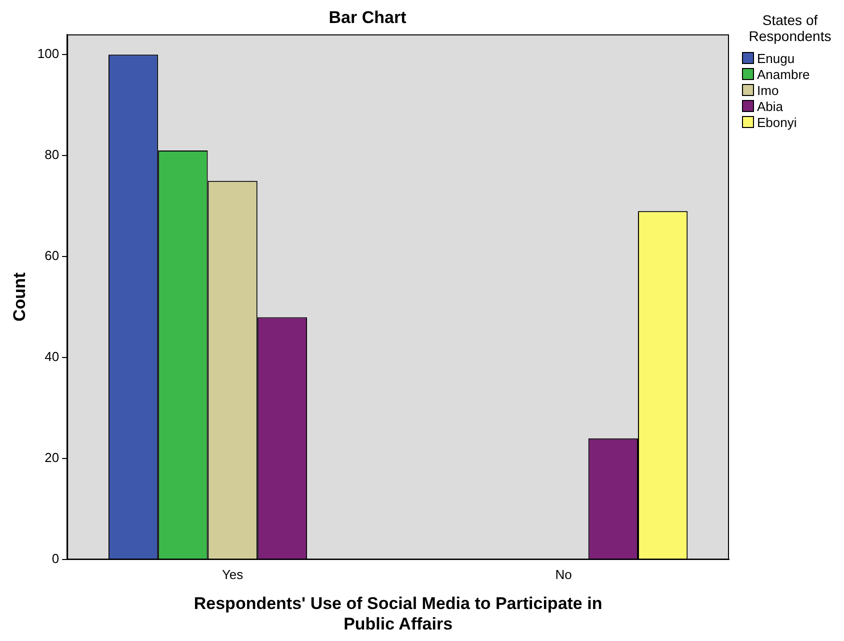 This screenshot has height=641, width=844. What do you see at coordinates (367, 17) in the screenshot?
I see `chart-title: Bar Chart` at bounding box center [367, 17].